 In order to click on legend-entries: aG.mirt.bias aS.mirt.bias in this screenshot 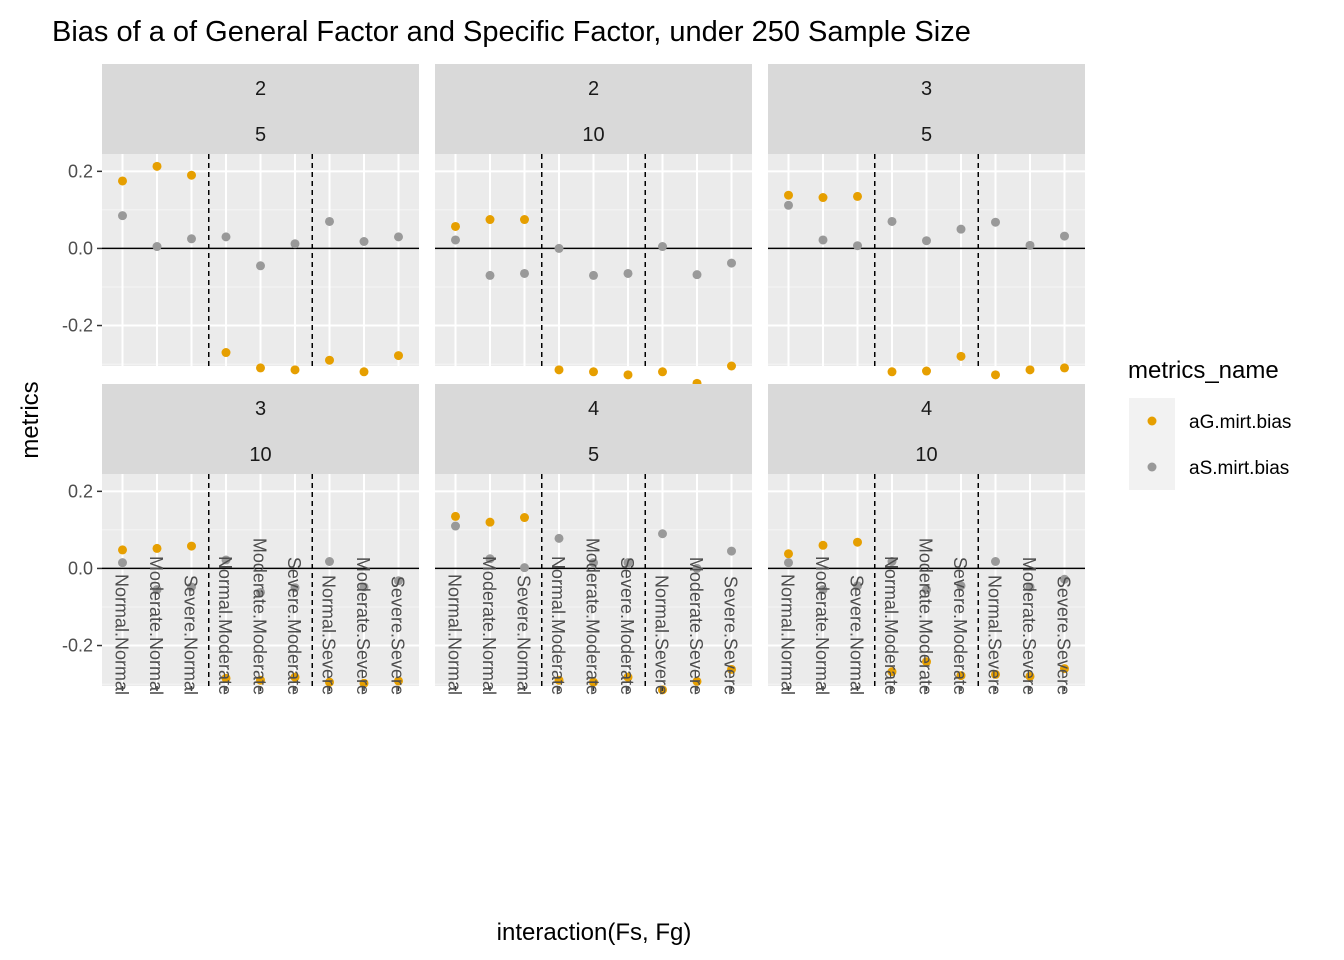, I will do `click(1210, 444)`.